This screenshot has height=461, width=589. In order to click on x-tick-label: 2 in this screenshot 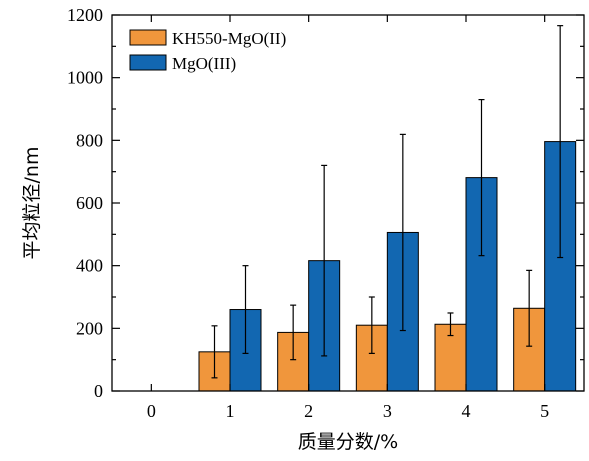, I will do `click(308, 411)`.